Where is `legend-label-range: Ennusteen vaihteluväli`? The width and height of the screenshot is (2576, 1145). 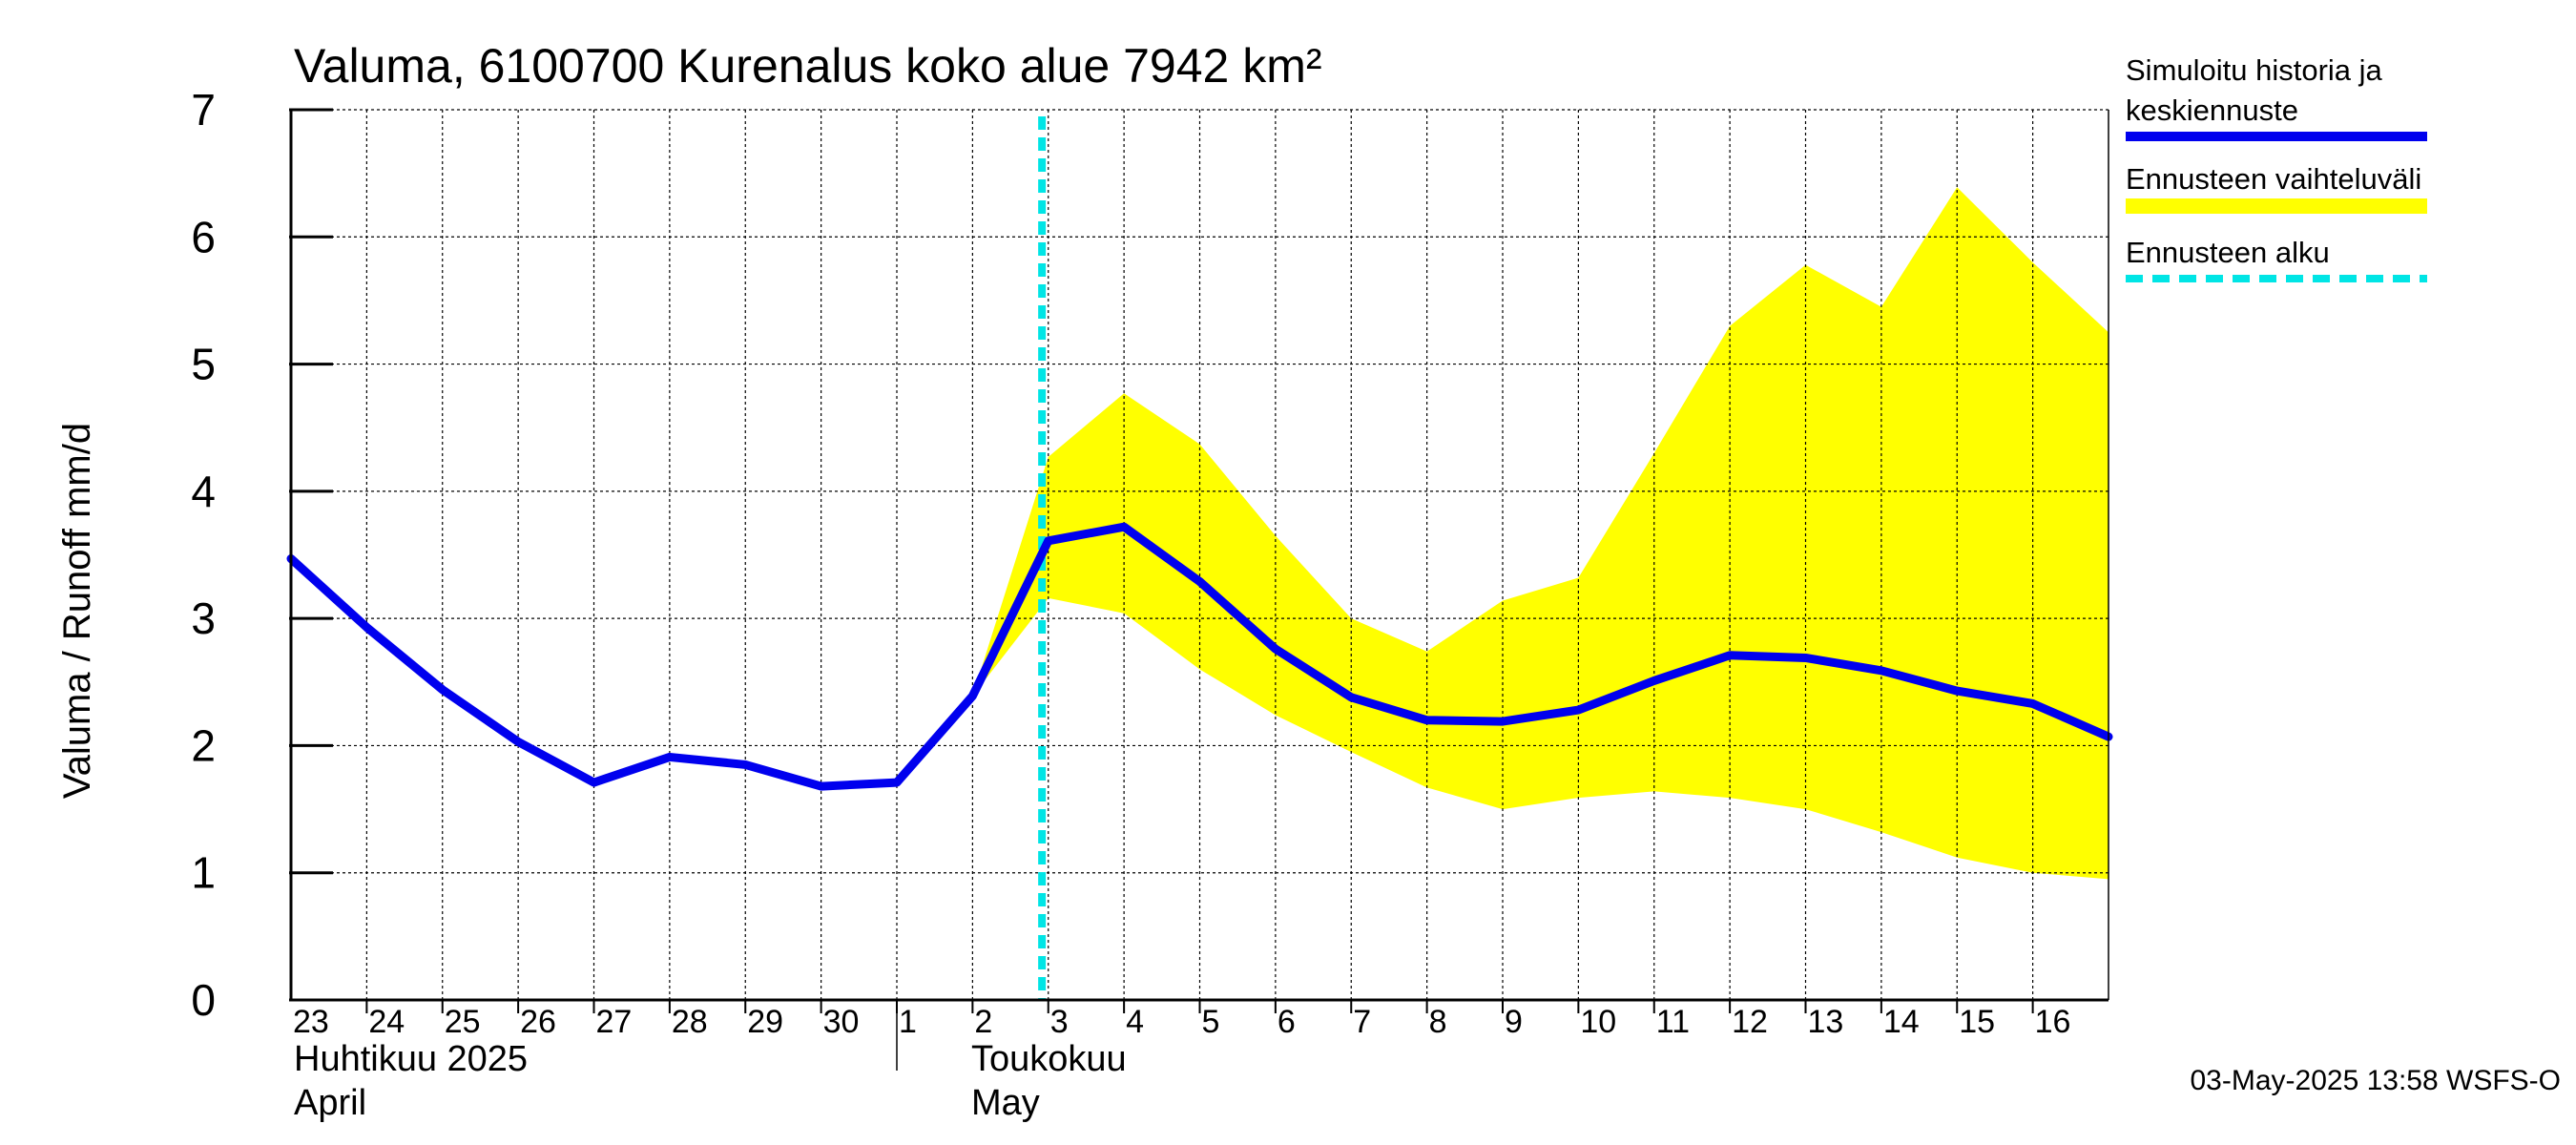
legend-label-range: Ennusteen vaihteluväli is located at coordinates (2273, 179).